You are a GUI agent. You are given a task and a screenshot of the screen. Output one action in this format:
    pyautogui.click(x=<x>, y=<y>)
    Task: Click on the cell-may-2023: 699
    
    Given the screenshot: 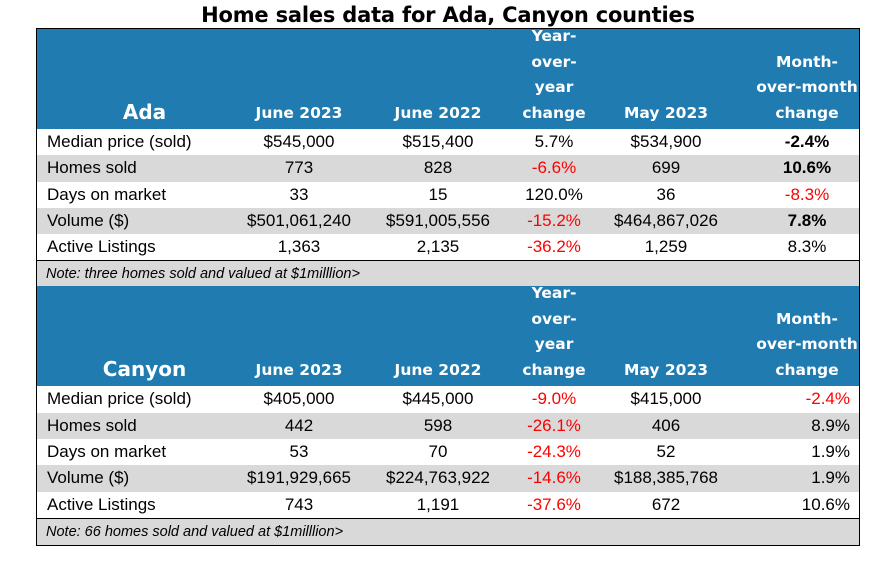 What is the action you would take?
    pyautogui.click(x=666, y=168)
    